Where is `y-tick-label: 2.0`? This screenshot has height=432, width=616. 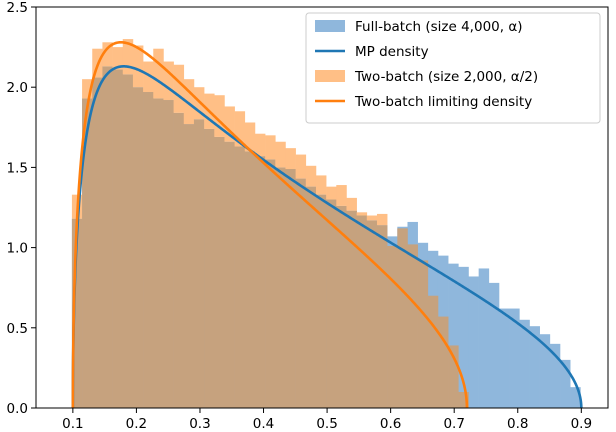 y-tick-label: 2.0 is located at coordinates (17, 88).